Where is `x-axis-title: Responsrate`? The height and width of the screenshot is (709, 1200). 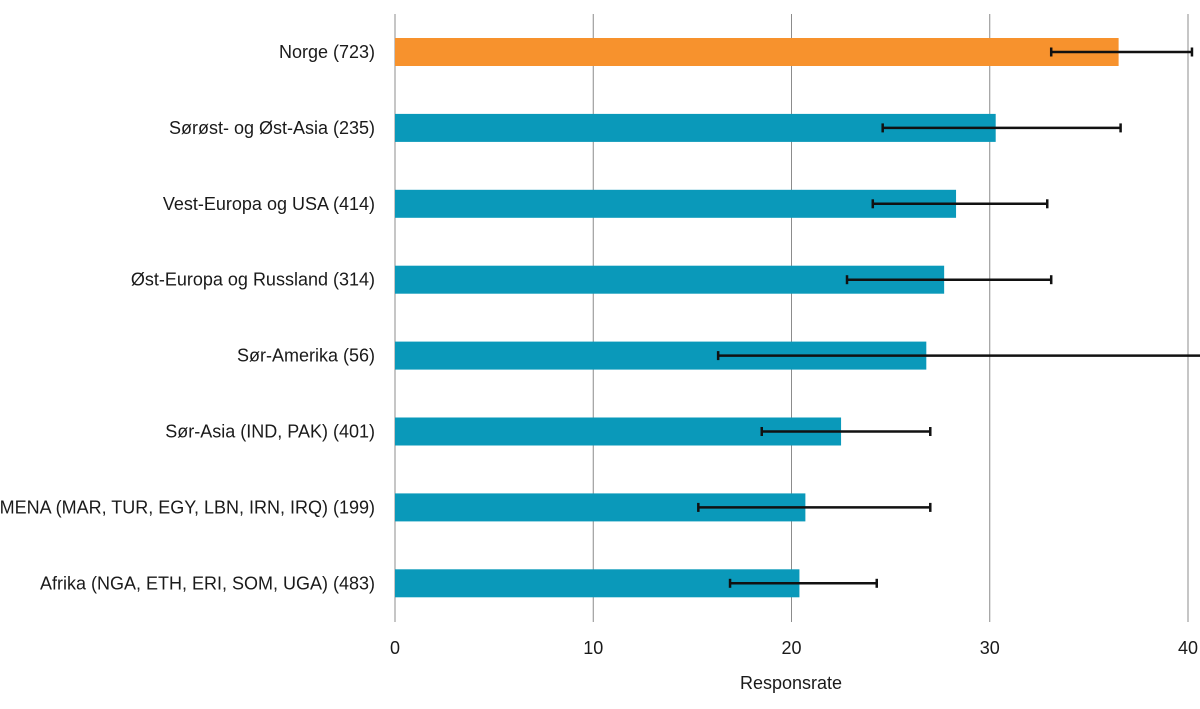
x-axis-title: Responsrate is located at coordinates (791, 683).